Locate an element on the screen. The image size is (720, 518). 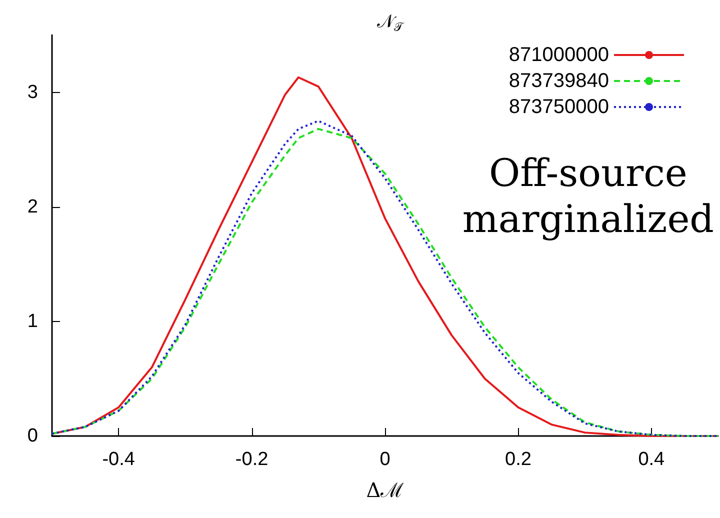
x-axis-title: Δℳ is located at coordinates (385, 490).